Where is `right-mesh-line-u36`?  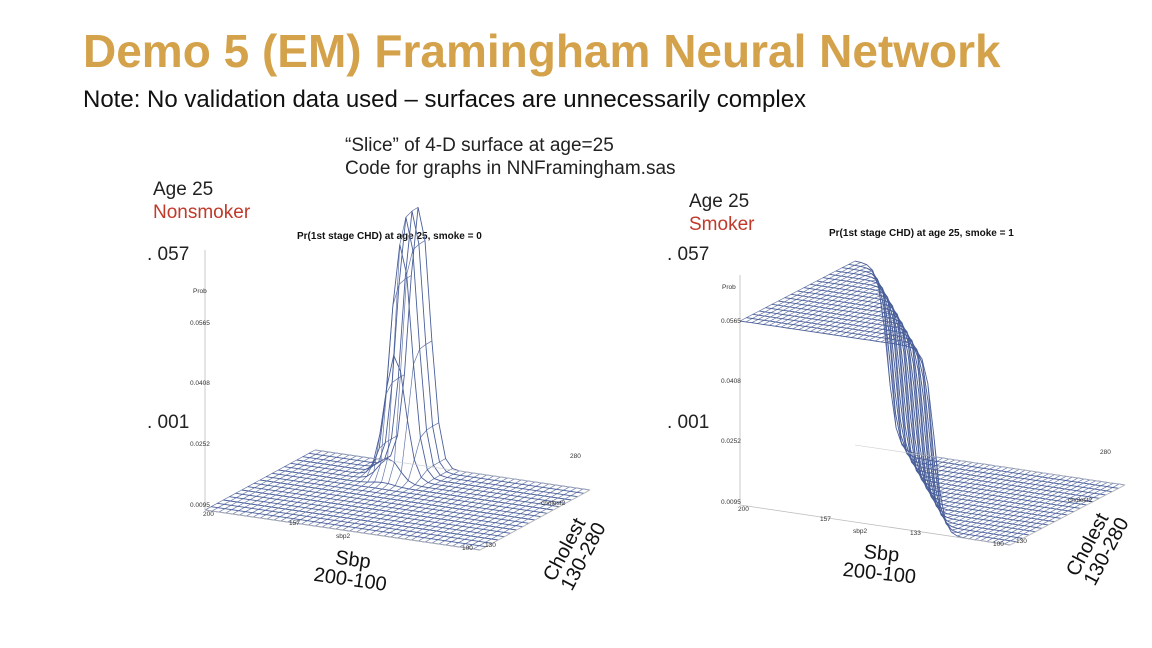
right-mesh-line-u36 is located at coordinates (1009, 504).